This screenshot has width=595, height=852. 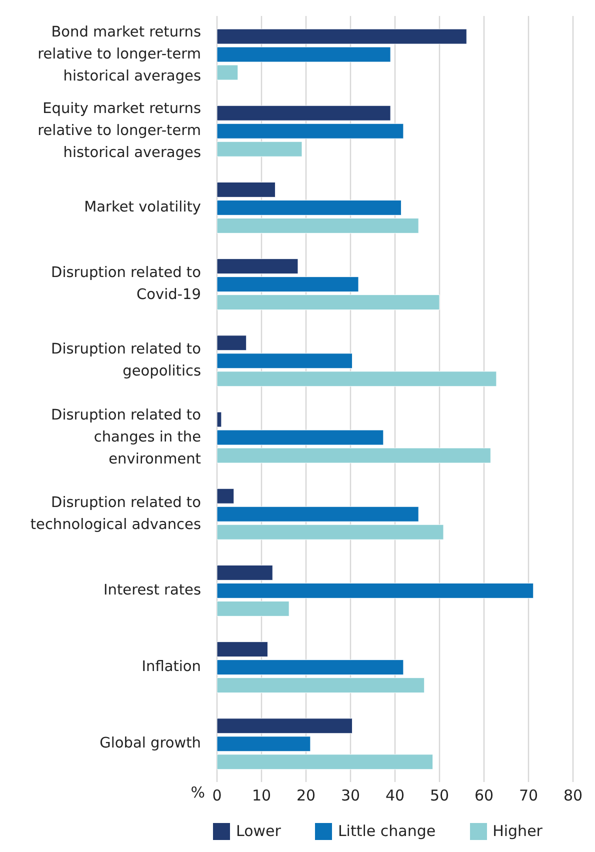 I want to click on x-tick-label: 50, so click(x=440, y=795).